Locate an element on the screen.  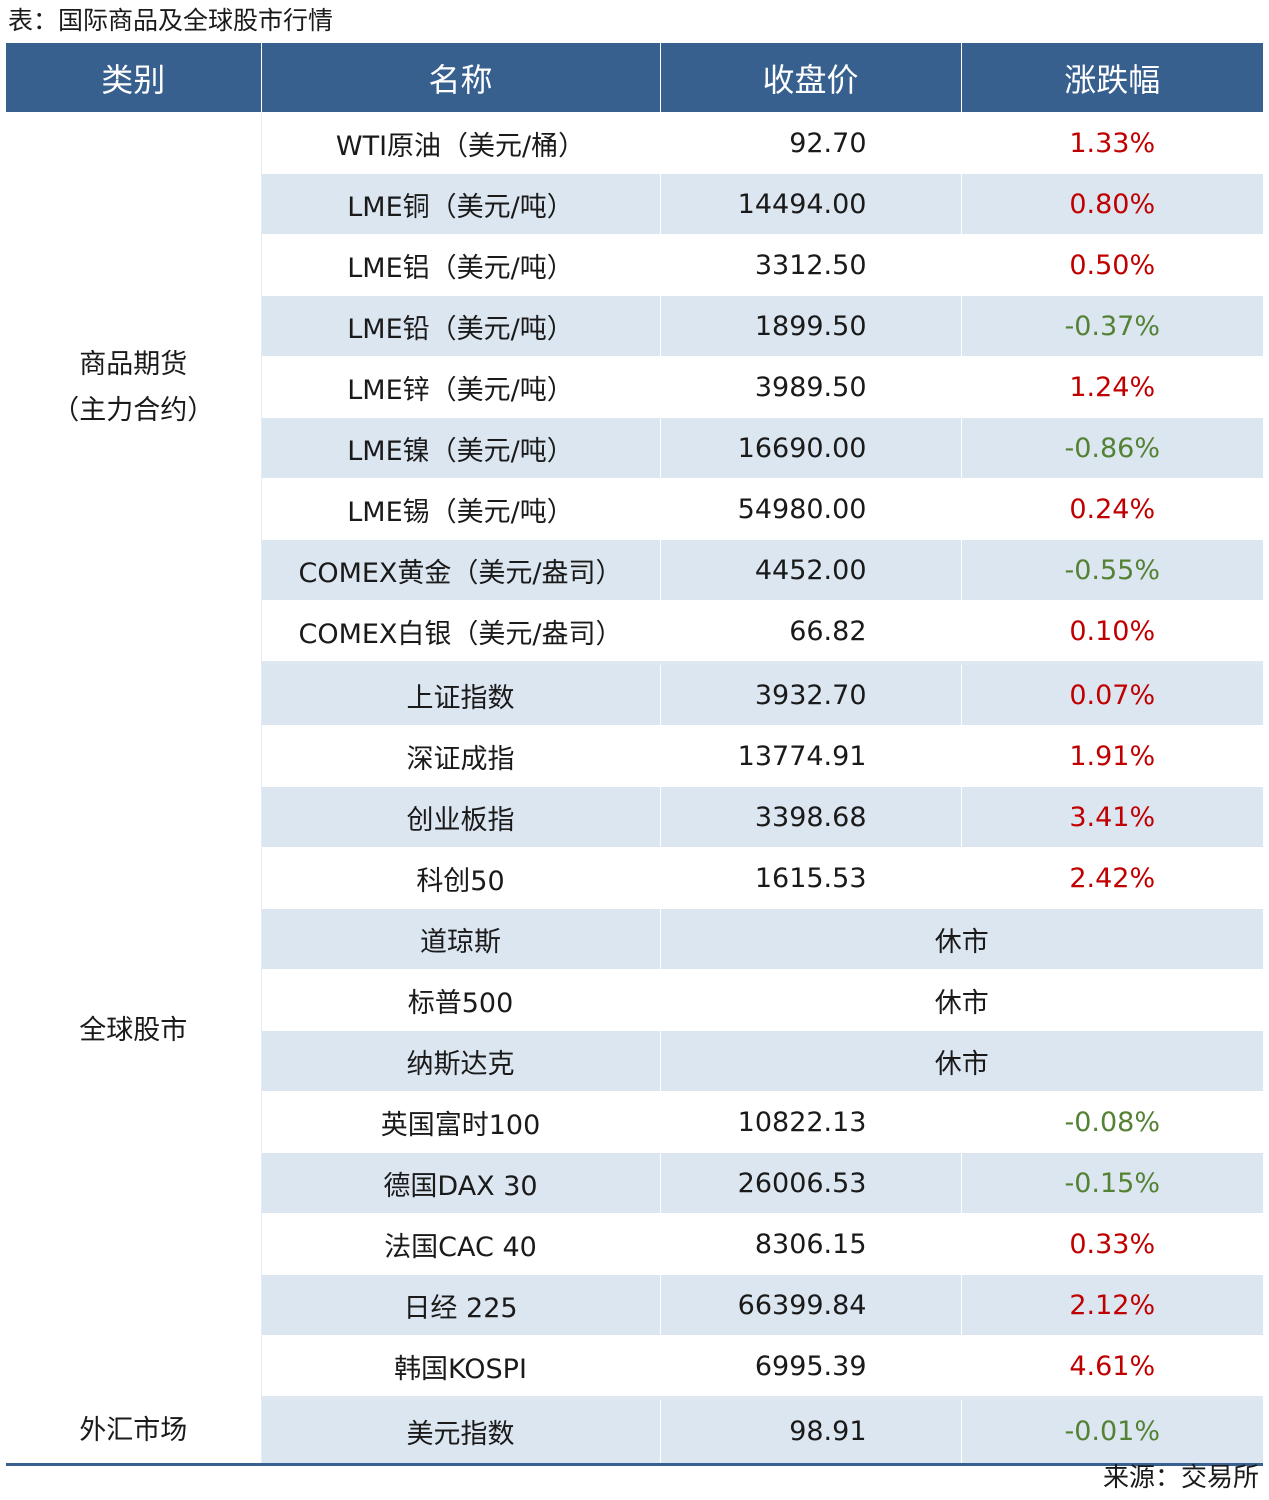
table-row: 道琼斯 休市 is located at coordinates (634, 939).